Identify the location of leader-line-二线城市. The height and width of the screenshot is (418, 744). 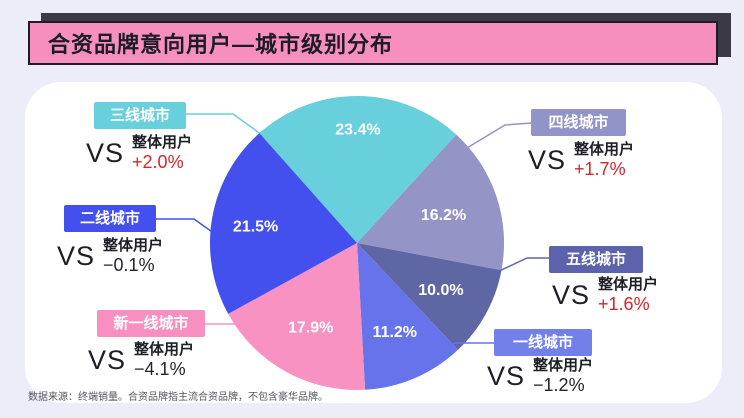
(196, 234).